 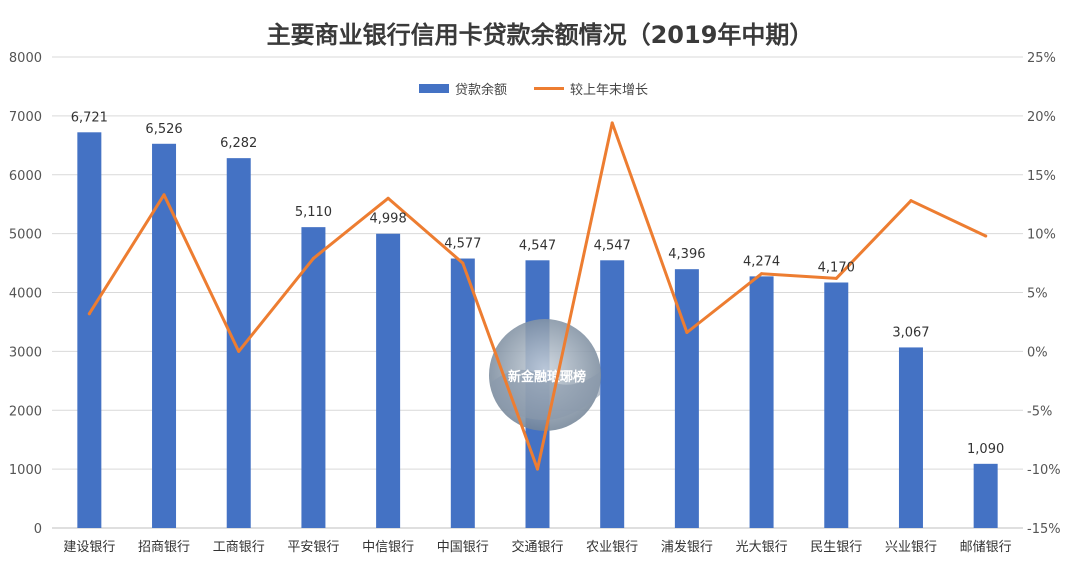 What do you see at coordinates (89, 117) in the screenshot?
I see `bar-data-label: 6,721` at bounding box center [89, 117].